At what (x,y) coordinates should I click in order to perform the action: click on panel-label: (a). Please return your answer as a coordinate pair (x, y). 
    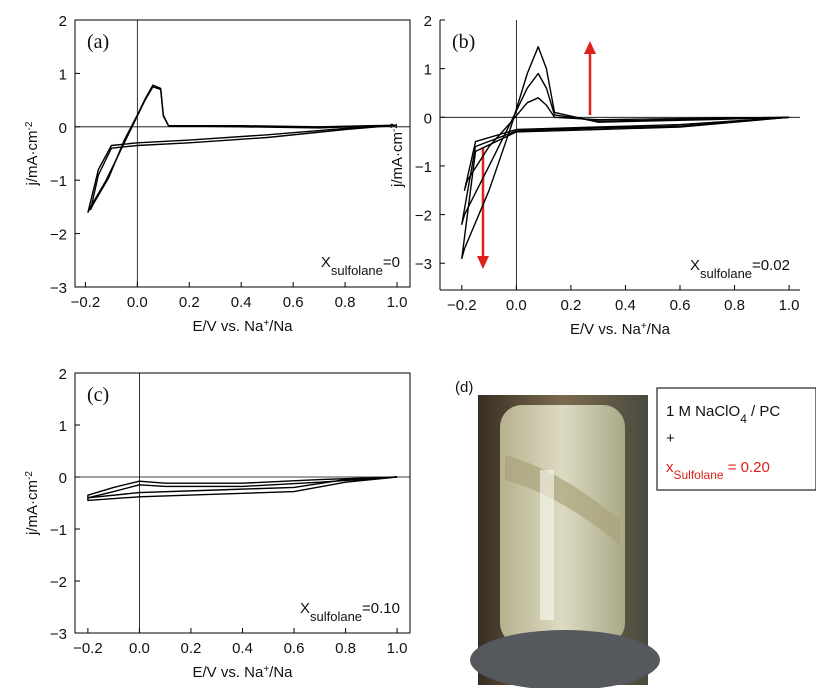
    Looking at the image, I should click on (98, 42).